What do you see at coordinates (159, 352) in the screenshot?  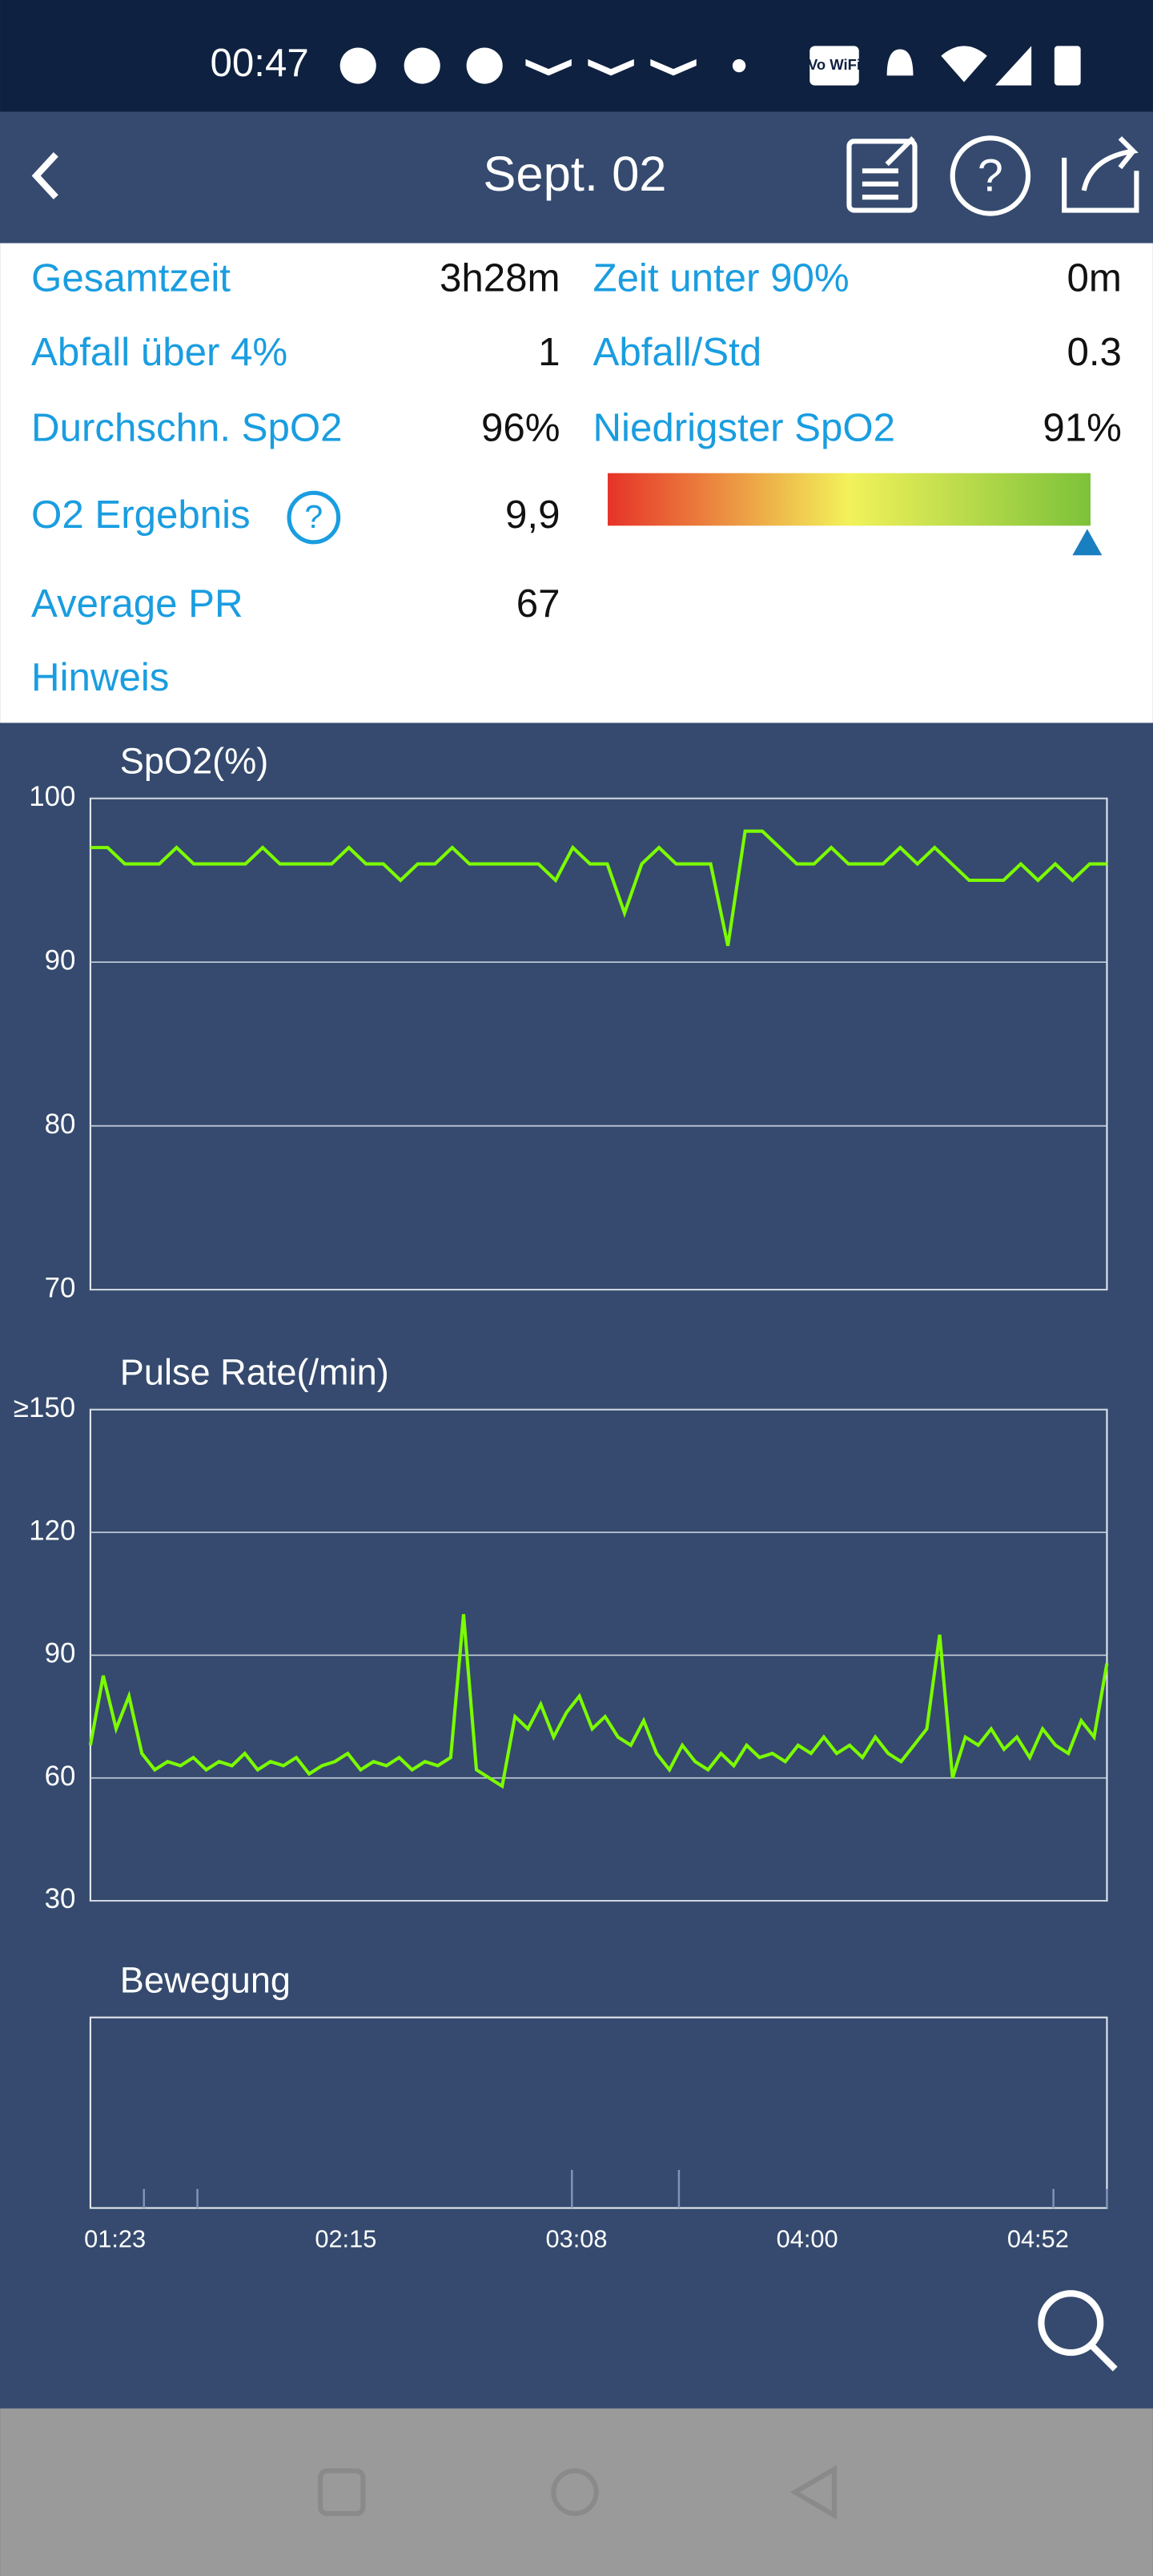 I see `stat-label: Abfall über 4%` at bounding box center [159, 352].